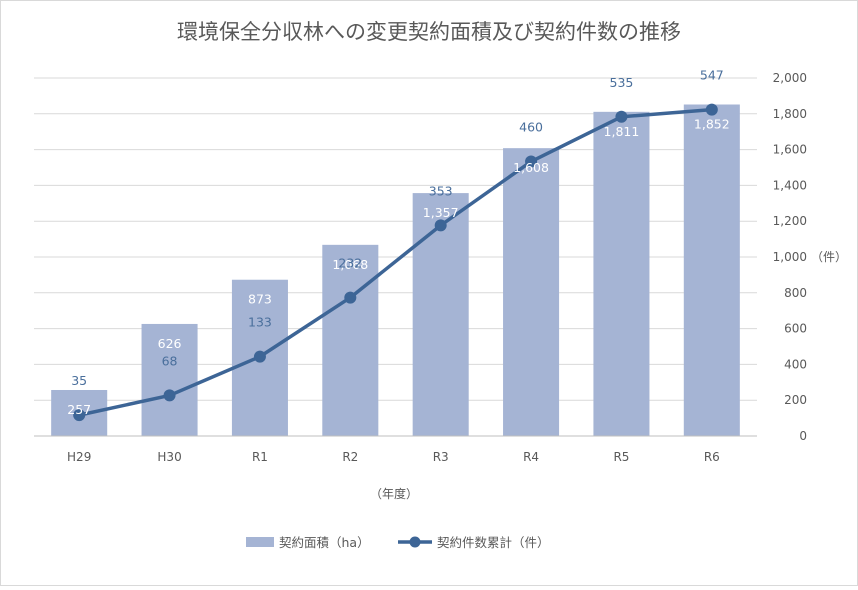 The height and width of the screenshot is (590, 858). Describe the element at coordinates (260, 322) in the screenshot. I see `line-value-label: 133` at that location.